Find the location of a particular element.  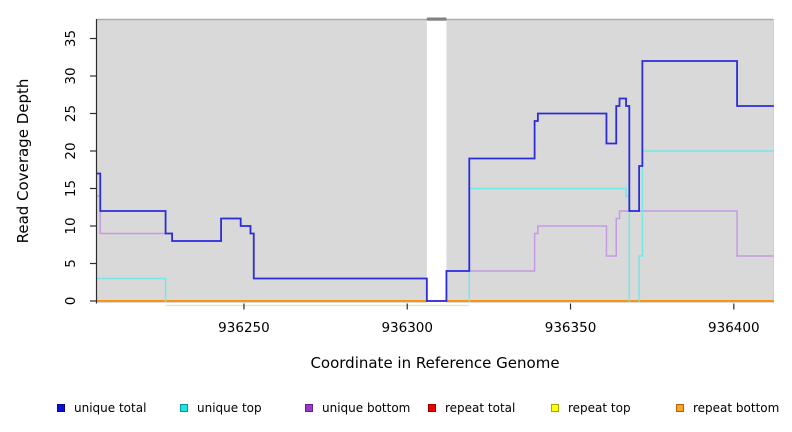

y-tick-label: 5 is located at coordinates (71, 263).